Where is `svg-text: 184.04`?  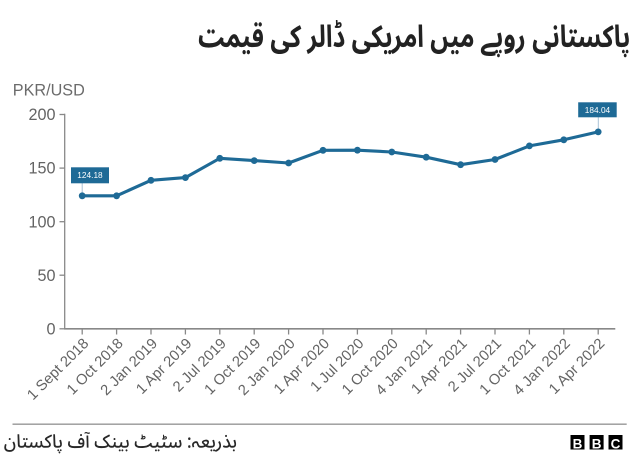
svg-text: 184.04 is located at coordinates (598, 110).